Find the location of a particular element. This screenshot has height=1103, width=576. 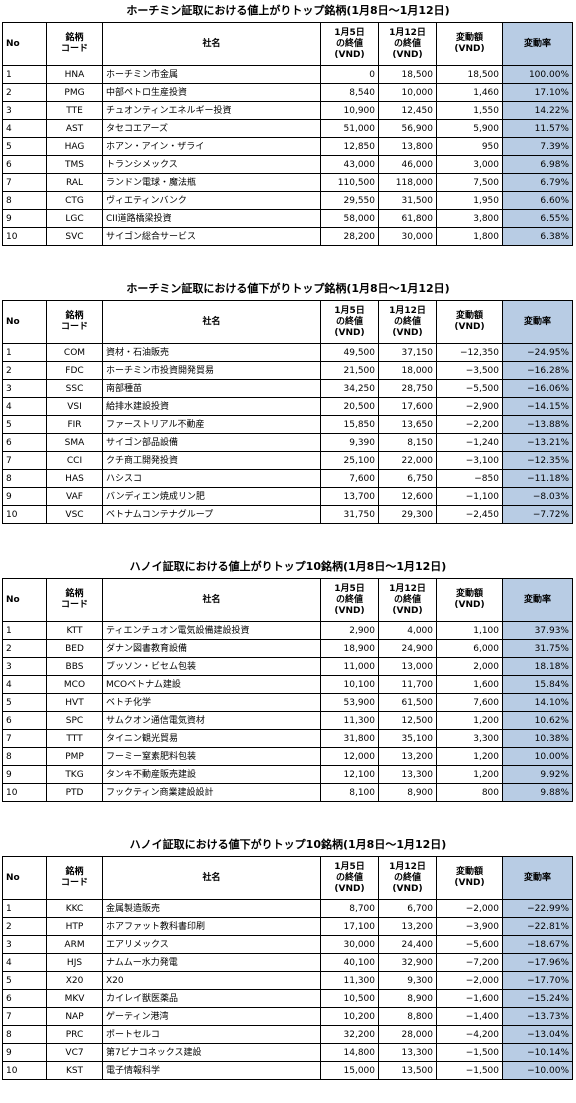

cell-close-start: 49,500 is located at coordinates (349, 352).